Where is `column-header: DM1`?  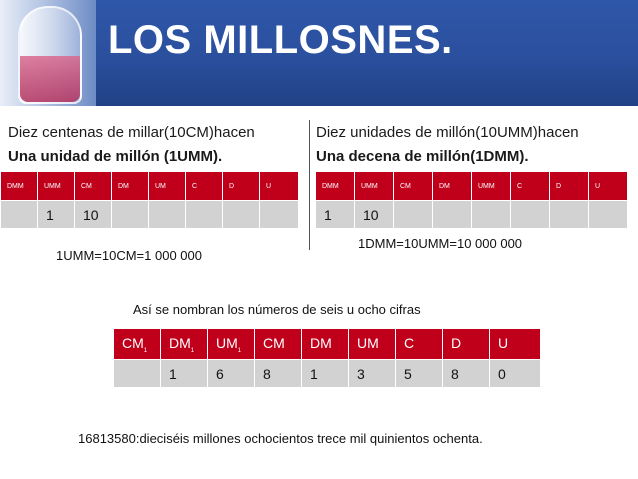 column-header: DM1 is located at coordinates (184, 344).